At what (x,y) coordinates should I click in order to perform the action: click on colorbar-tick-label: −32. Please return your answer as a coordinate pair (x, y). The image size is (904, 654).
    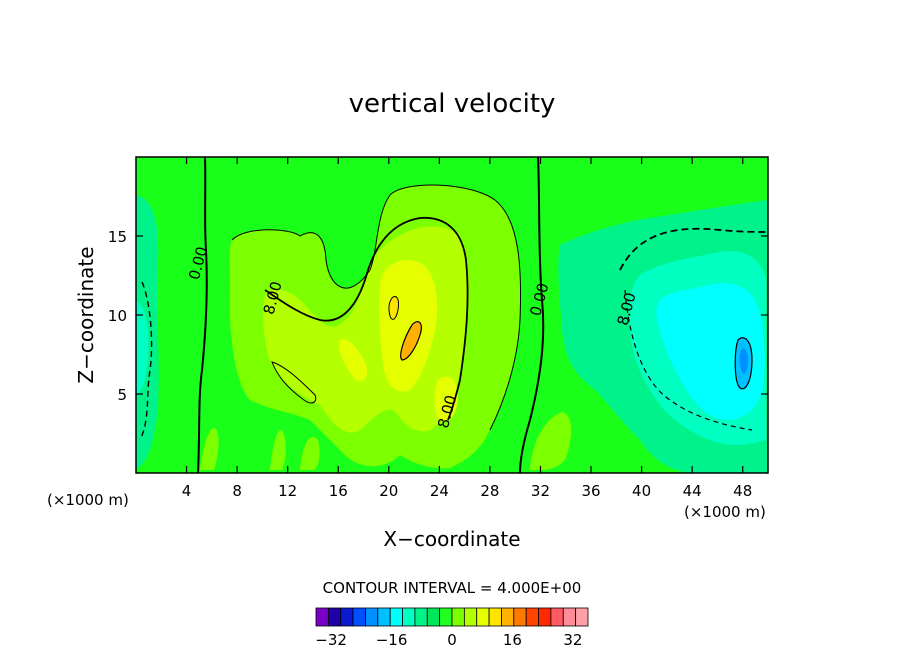
    Looking at the image, I should click on (331, 640).